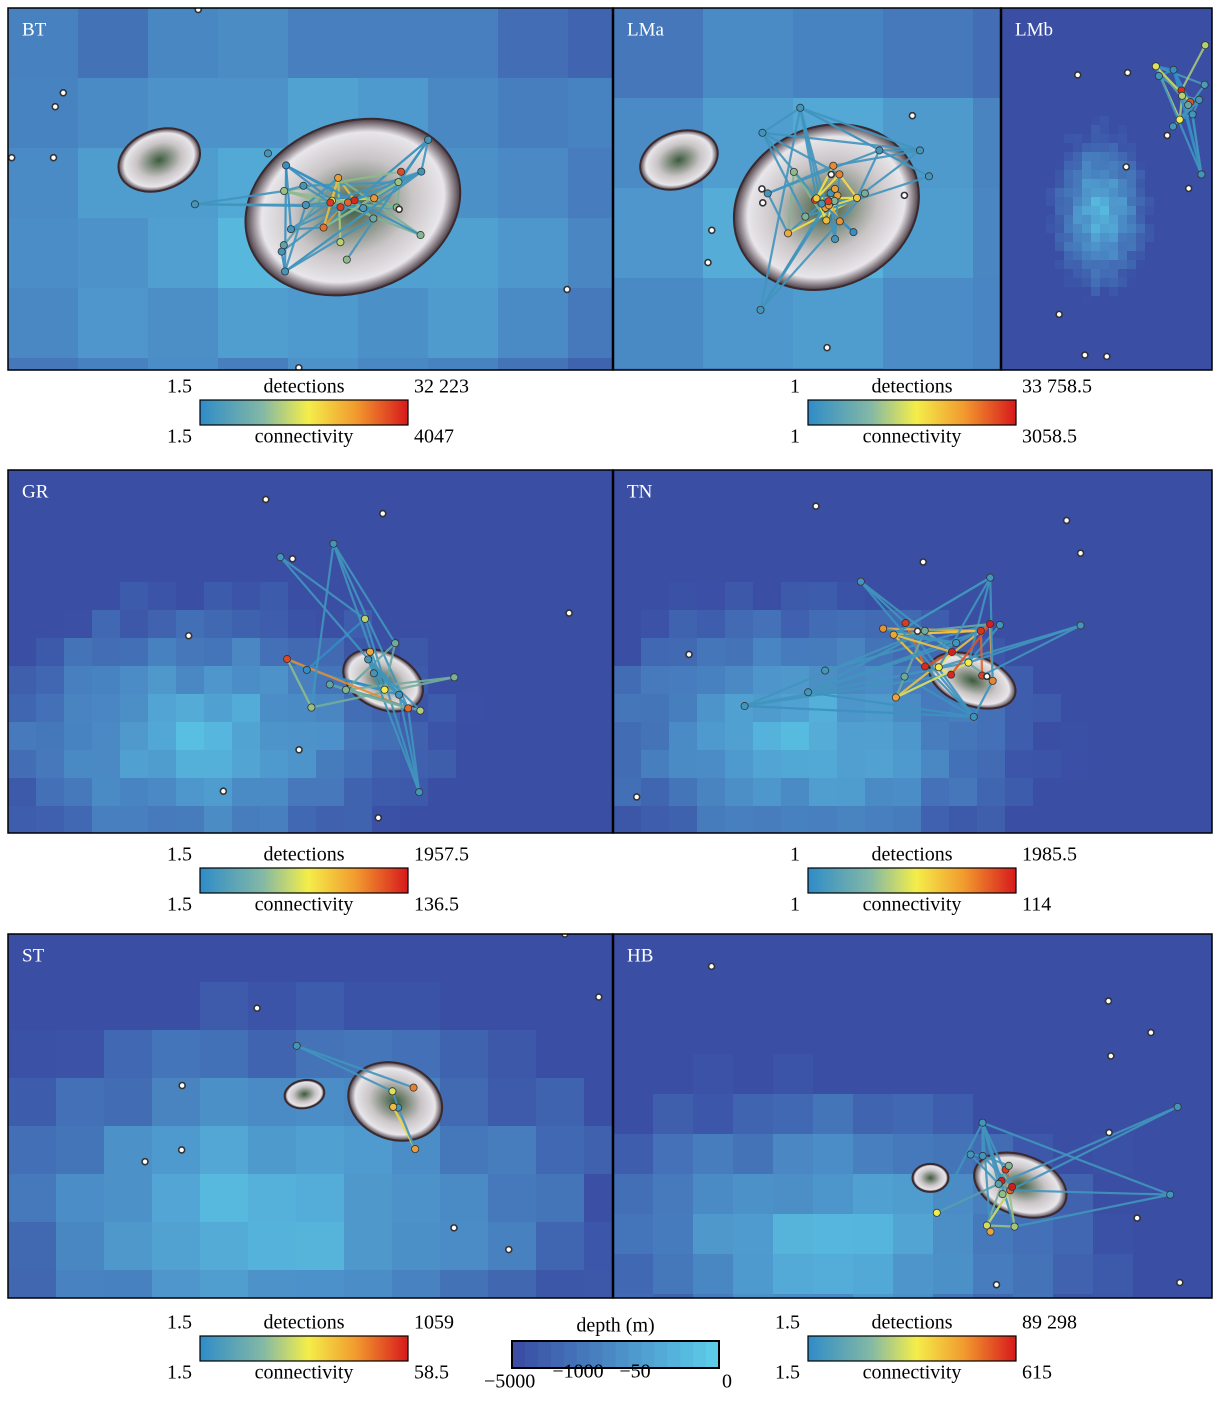  What do you see at coordinates (518, 1354) in the screenshot?
I see `depth-step` at bounding box center [518, 1354].